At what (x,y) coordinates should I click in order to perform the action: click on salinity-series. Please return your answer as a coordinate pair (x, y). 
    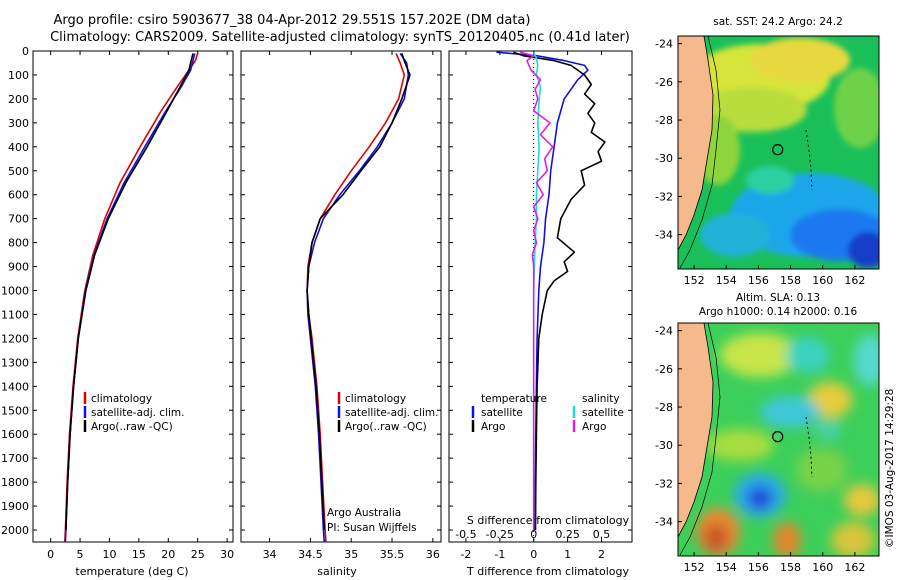
    Looking at the image, I should click on (358, 297).